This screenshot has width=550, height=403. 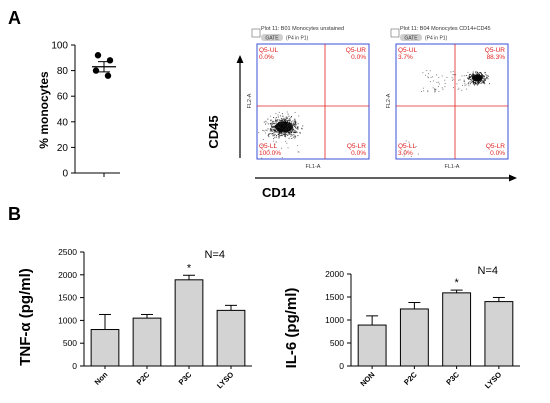 What do you see at coordinates (67, 252) in the screenshot?
I see `y-tick-label: 2500` at bounding box center [67, 252].